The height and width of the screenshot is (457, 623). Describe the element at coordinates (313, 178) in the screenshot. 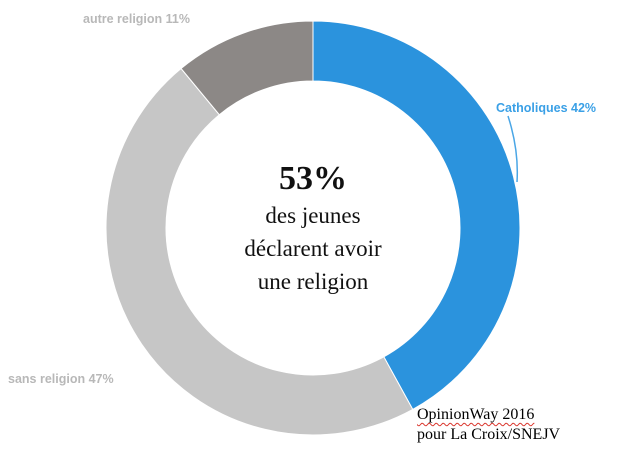

I see `center-headline: 53%` at that location.